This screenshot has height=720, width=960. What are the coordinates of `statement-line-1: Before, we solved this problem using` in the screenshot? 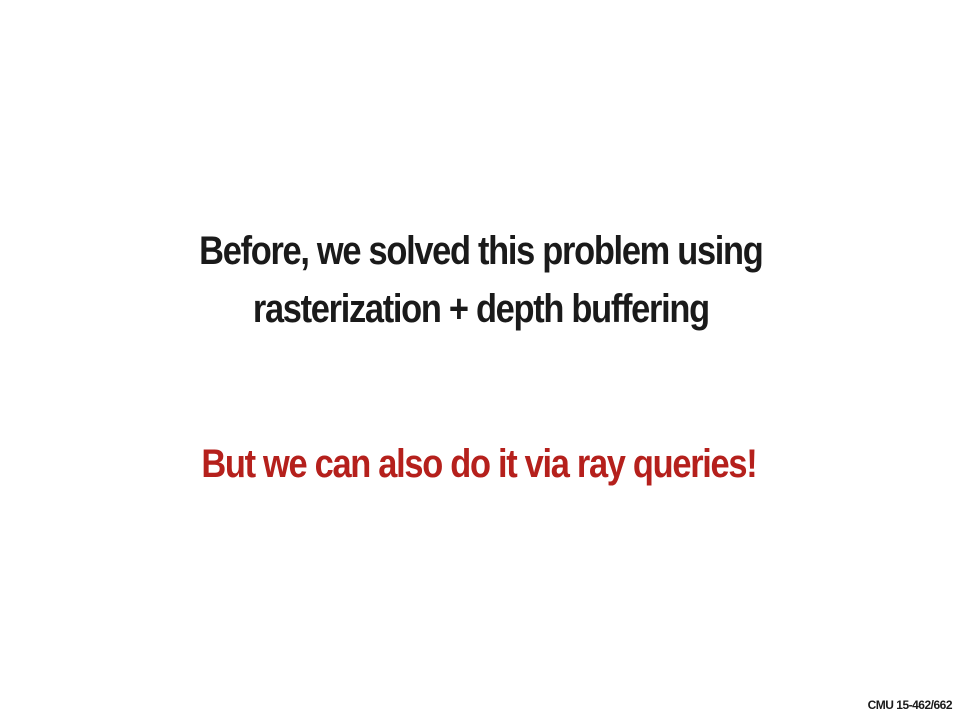 It's located at (481, 251).